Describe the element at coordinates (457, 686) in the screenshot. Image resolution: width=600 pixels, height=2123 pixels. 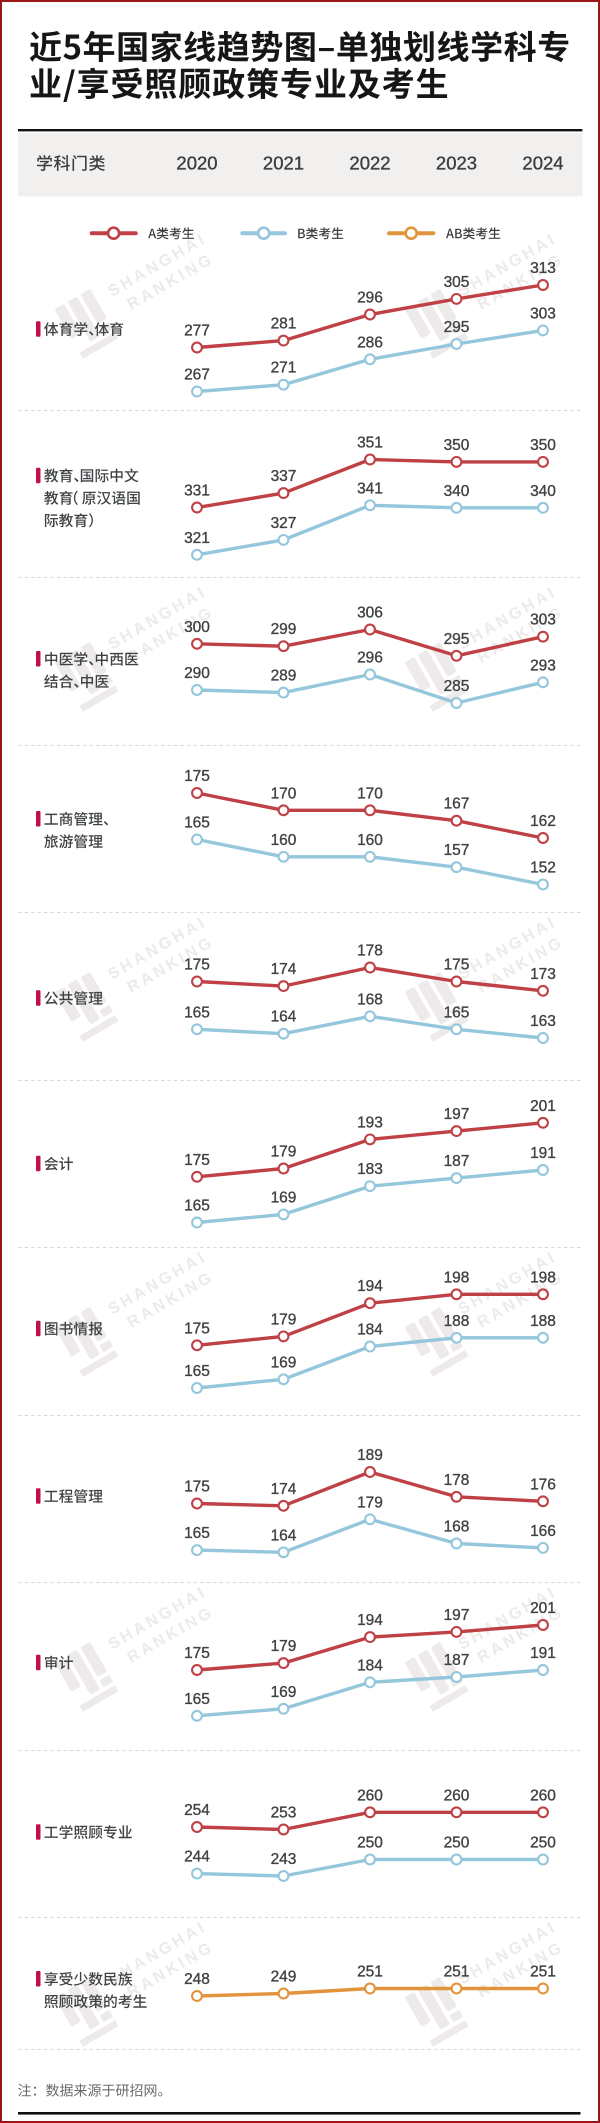
I see `svg-text: 285` at that location.